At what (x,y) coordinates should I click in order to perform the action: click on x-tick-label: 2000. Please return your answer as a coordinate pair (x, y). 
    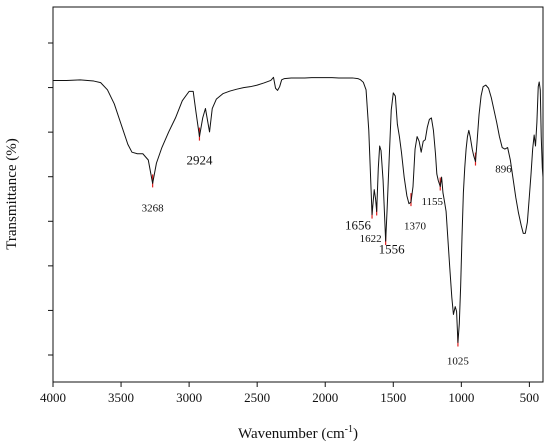
    Looking at the image, I should click on (325, 397).